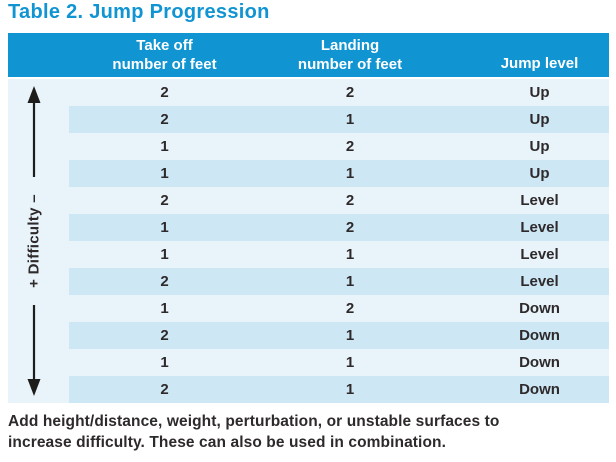 The image size is (616, 462). I want to click on header-corner-spacer, so click(38, 55).